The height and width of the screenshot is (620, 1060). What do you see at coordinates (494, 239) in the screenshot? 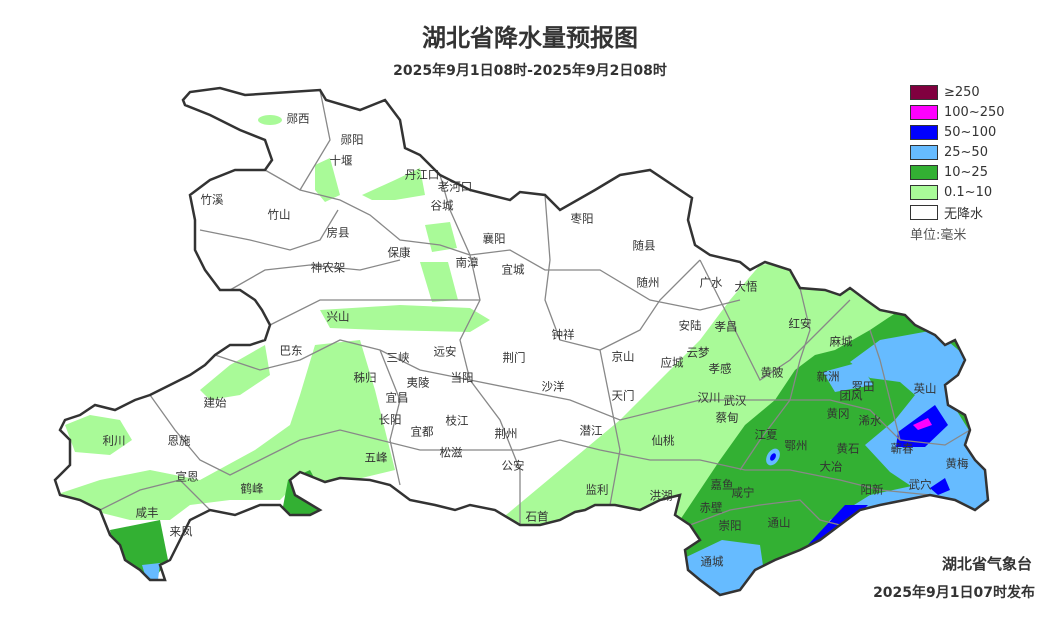
I see `county-label: 襄阳` at bounding box center [494, 239].